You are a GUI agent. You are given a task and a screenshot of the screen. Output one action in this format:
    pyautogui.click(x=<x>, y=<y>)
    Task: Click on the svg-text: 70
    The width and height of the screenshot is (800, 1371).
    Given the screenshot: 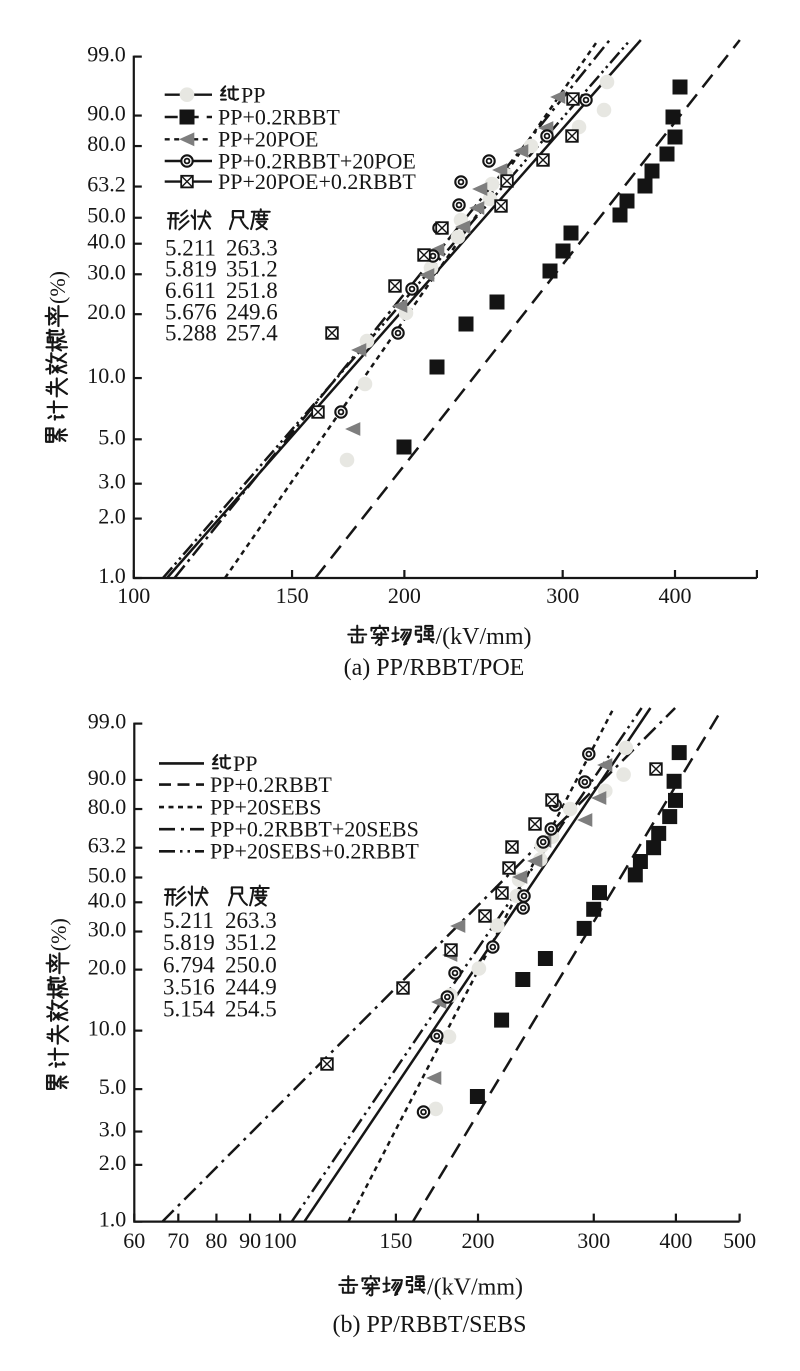 What is the action you would take?
    pyautogui.click(x=178, y=1240)
    